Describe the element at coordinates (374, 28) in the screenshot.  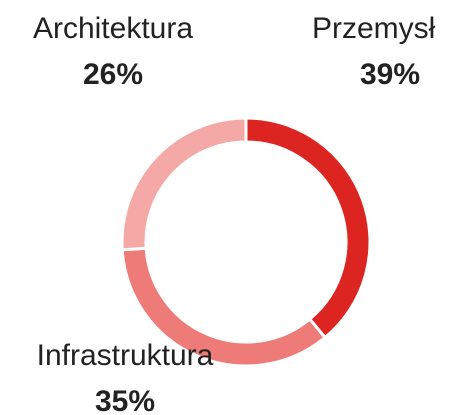
I see `category-label: Przemysł` at that location.